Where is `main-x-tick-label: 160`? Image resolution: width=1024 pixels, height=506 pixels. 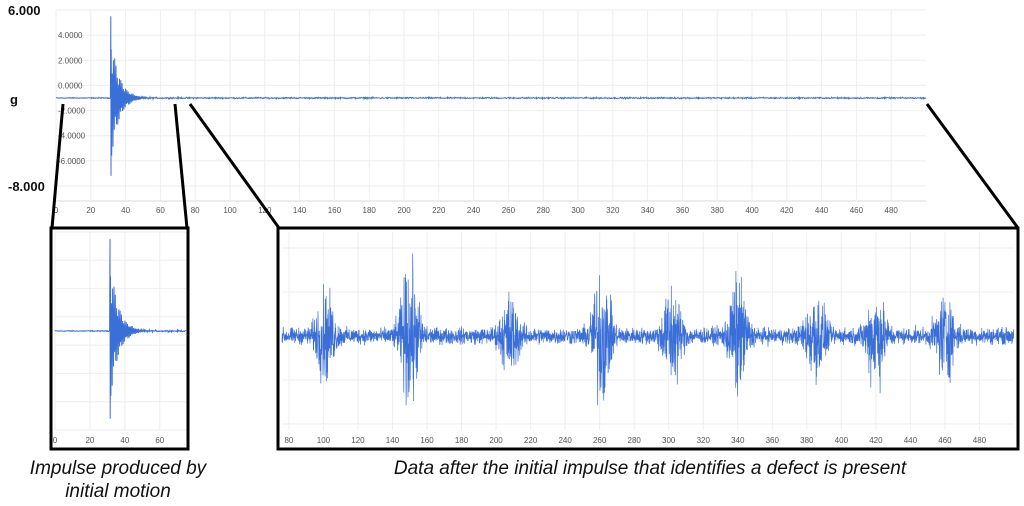 main-x-tick-label: 160 is located at coordinates (335, 210).